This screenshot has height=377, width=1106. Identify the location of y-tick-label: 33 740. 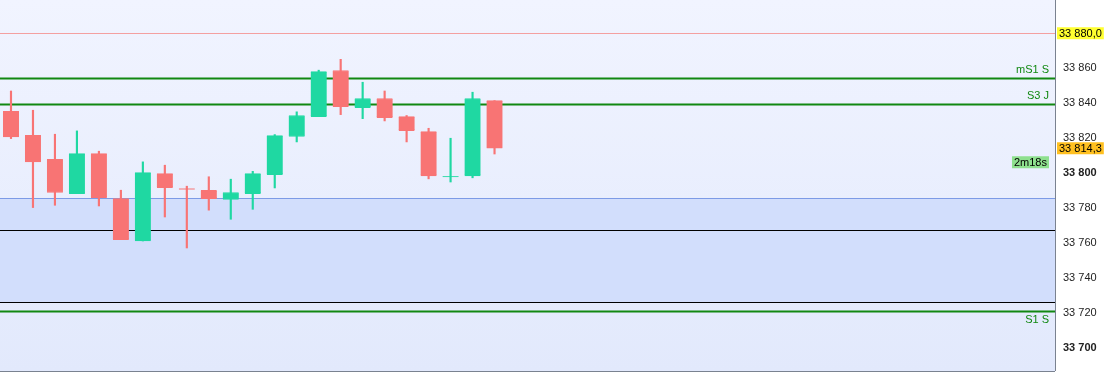
(1080, 277).